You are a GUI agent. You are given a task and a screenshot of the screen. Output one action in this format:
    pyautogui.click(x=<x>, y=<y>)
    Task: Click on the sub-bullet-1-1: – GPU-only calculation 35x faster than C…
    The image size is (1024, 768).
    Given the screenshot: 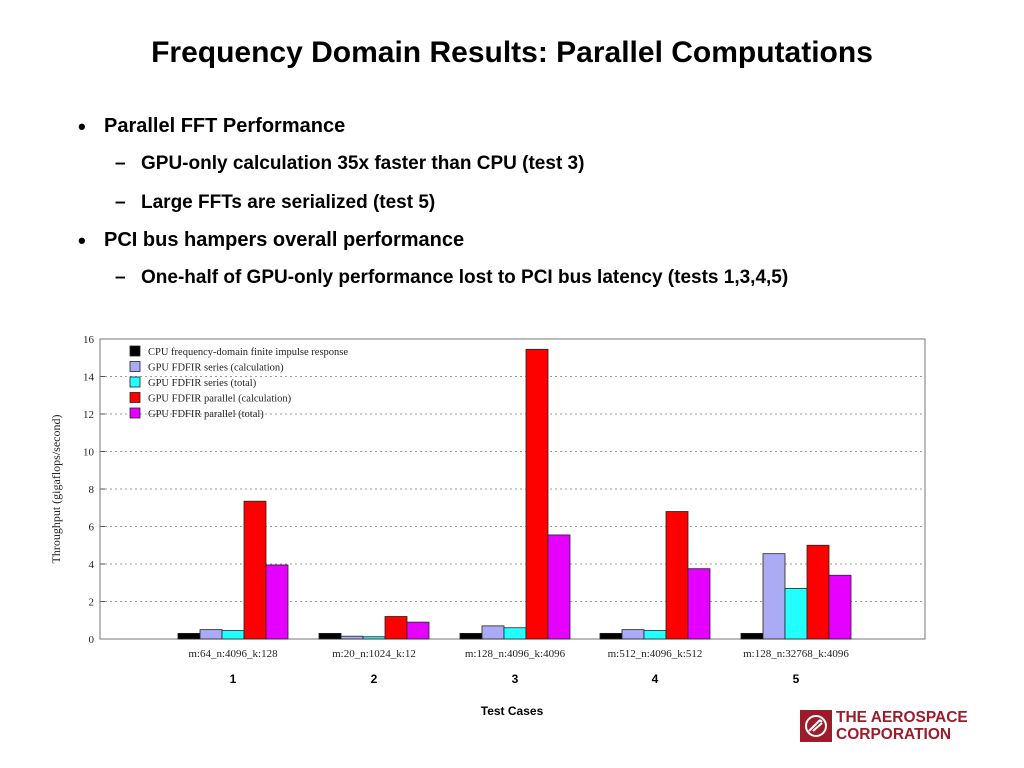 What is the action you would take?
    pyautogui.click(x=350, y=164)
    